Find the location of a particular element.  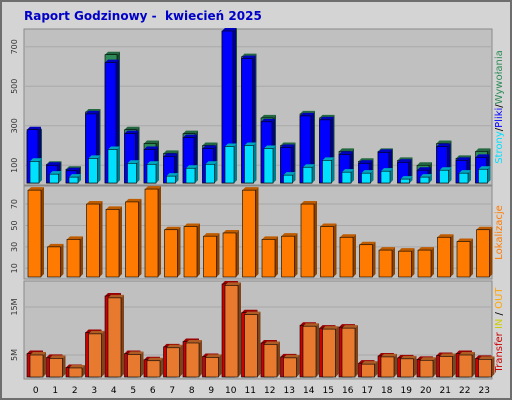

x-tick-label: 13 is located at coordinates (289, 391).